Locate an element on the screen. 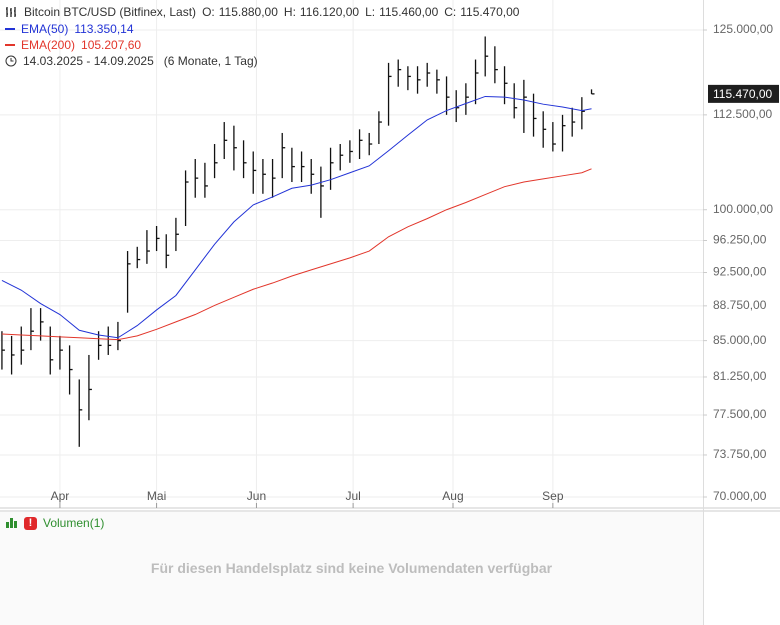 Image resolution: width=780 pixels, height=625 pixels. y-tick-label: 70.000,00 is located at coordinates (740, 496).